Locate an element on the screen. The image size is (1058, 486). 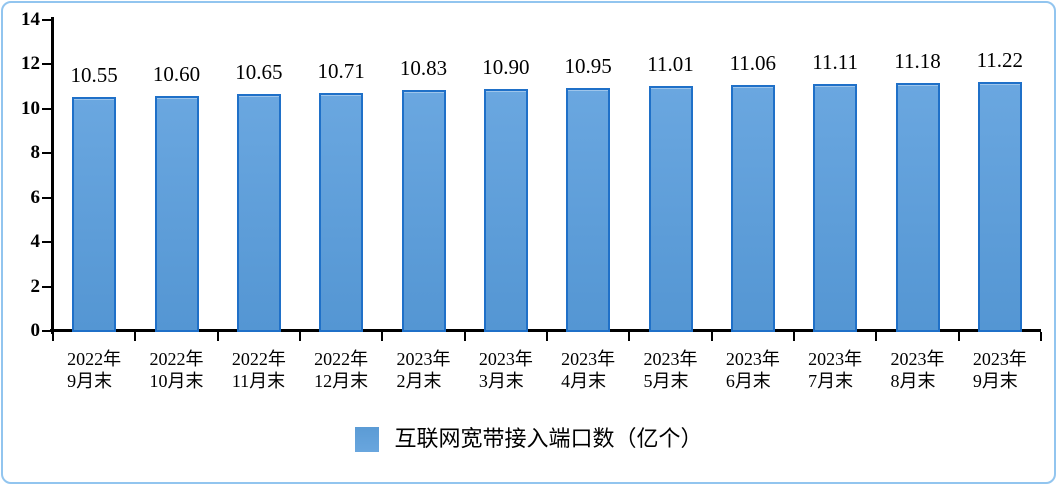
legend-swatch-icon is located at coordinates (367, 439).